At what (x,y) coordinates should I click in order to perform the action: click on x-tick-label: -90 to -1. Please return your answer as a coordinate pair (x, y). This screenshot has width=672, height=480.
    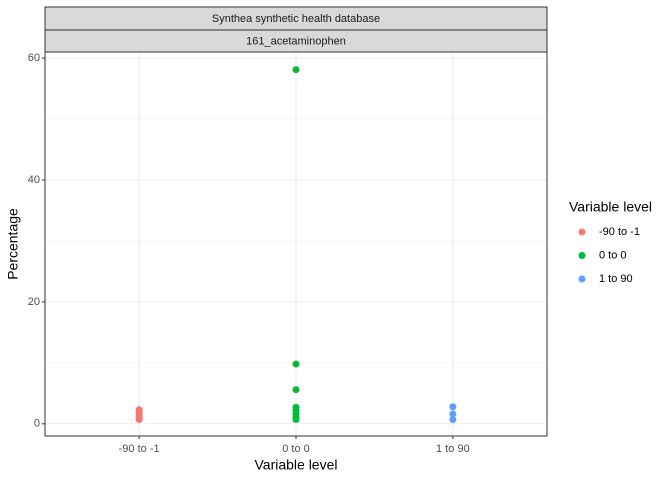
    Looking at the image, I should click on (139, 449).